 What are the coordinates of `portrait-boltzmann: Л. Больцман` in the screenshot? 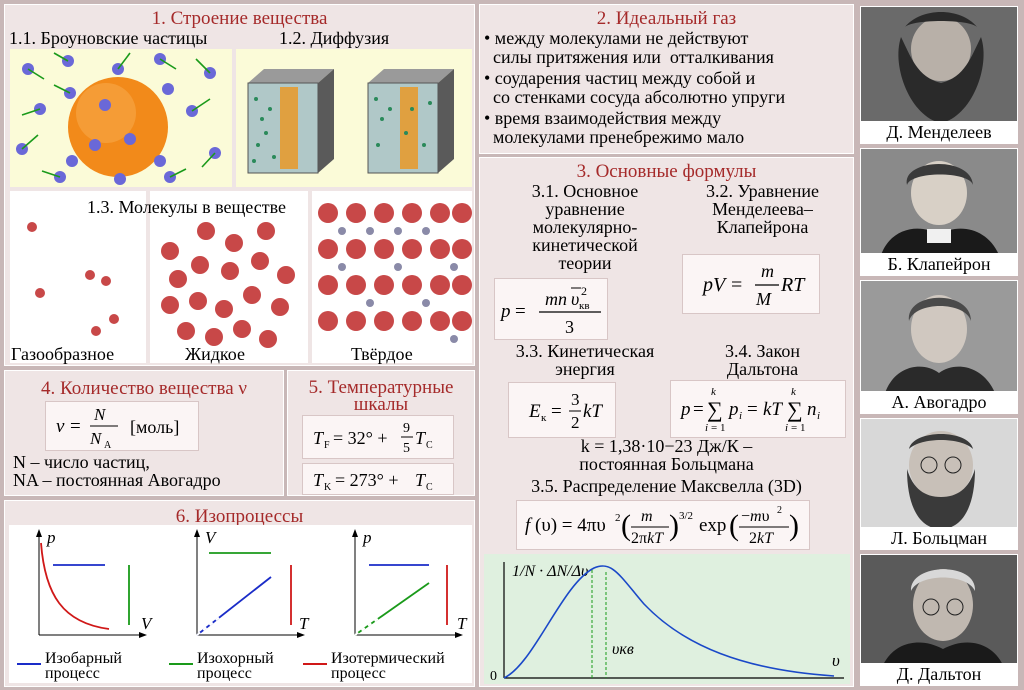 It's located at (939, 484).